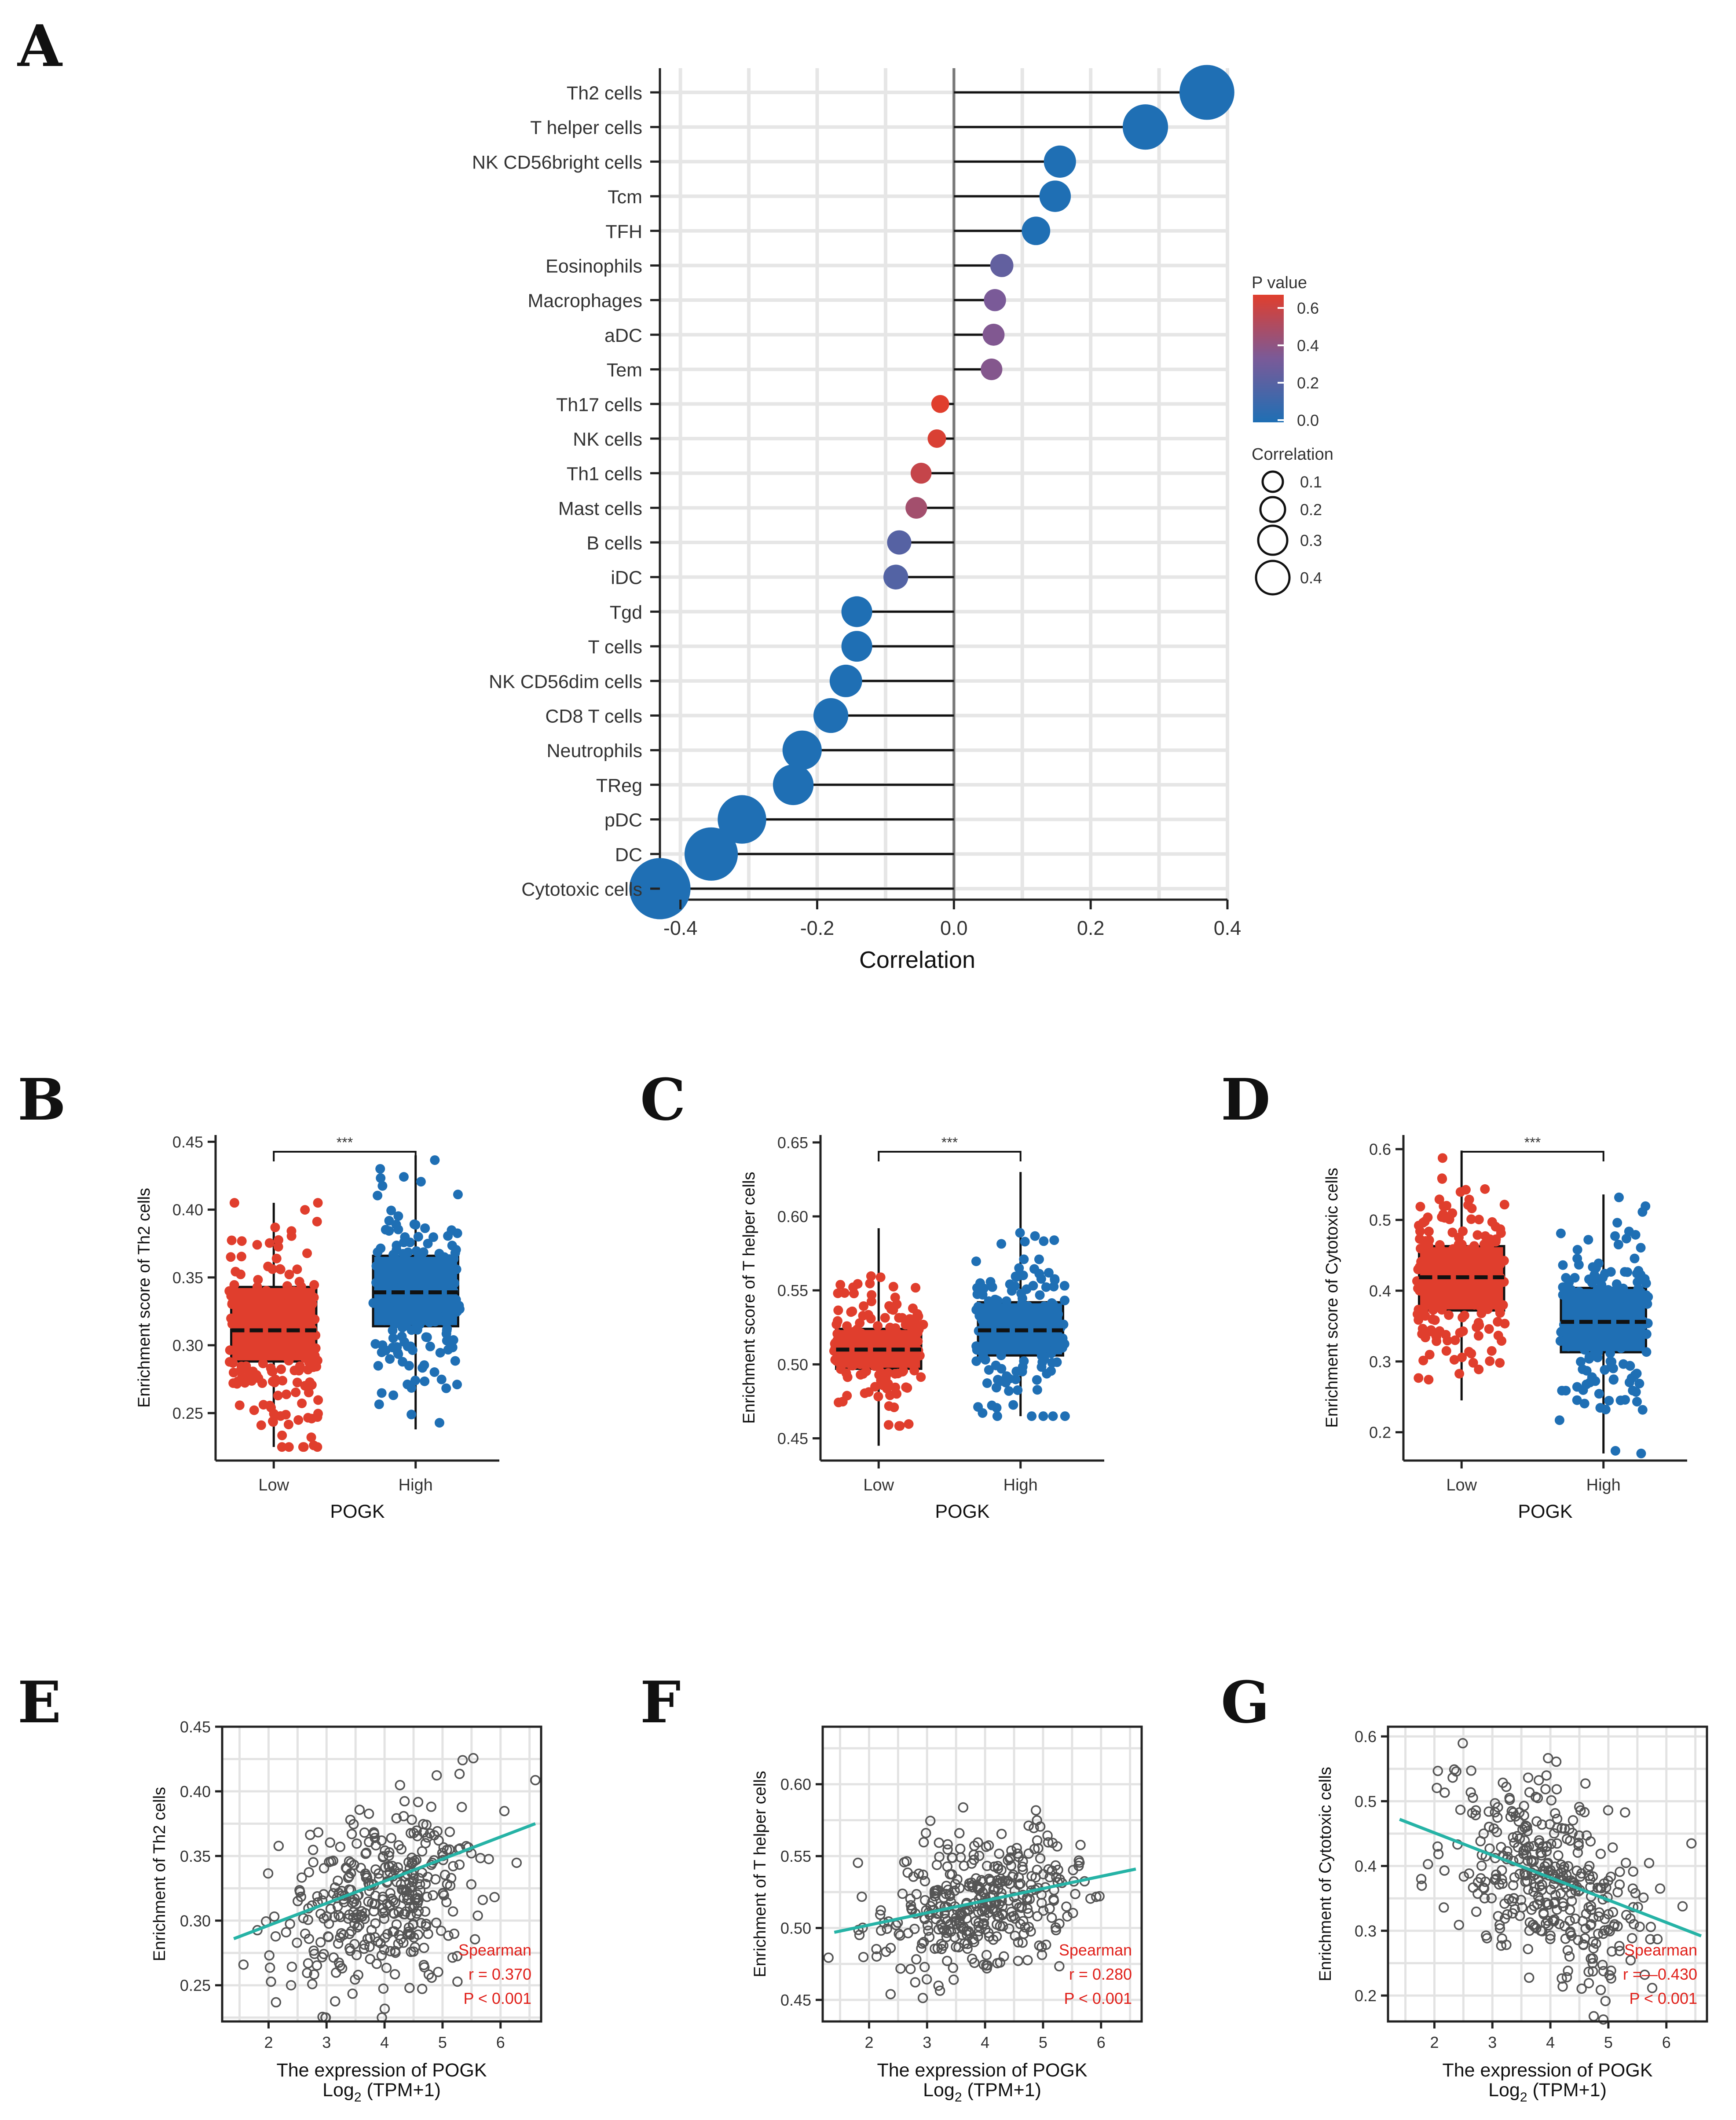  Describe the element at coordinates (1311, 510) in the screenshot. I see `size-legend-label: 0.2` at that location.